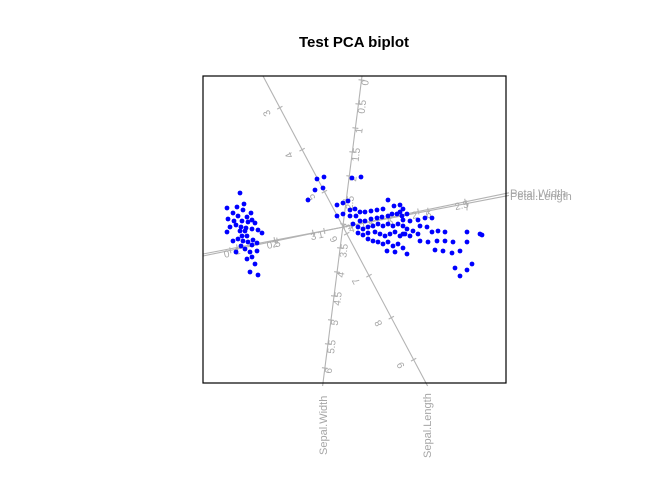 This screenshot has height=480, width=672. I want to click on axis-tick-label-sepal-length: 8, so click(379, 322).